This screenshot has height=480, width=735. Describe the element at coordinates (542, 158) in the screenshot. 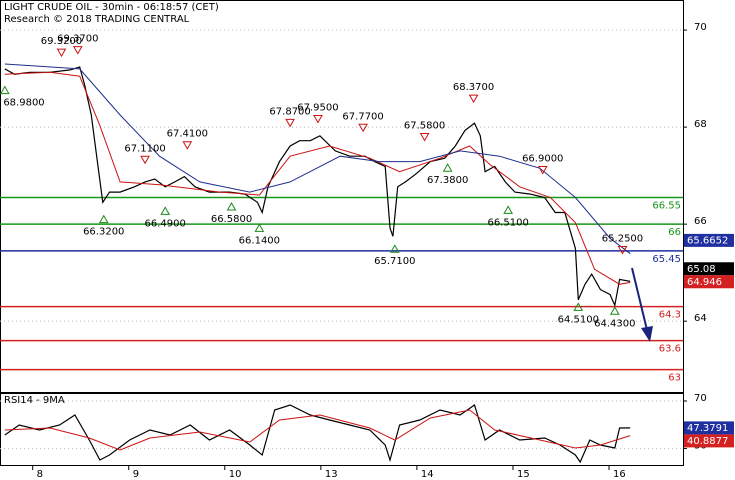

I see `annotation-label: 66.9000` at that location.